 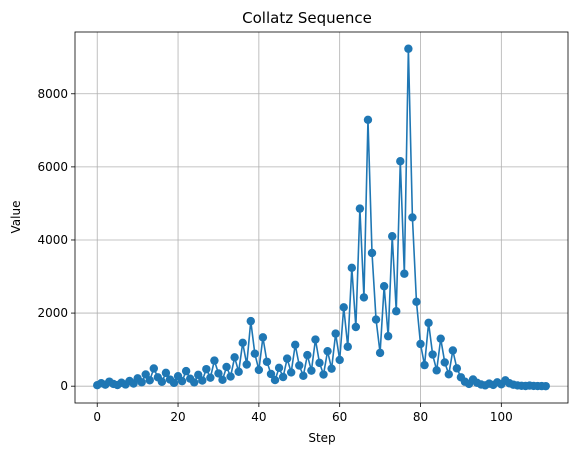 What do you see at coordinates (501, 417) in the screenshot?
I see `x-tick-label: 100` at bounding box center [501, 417].